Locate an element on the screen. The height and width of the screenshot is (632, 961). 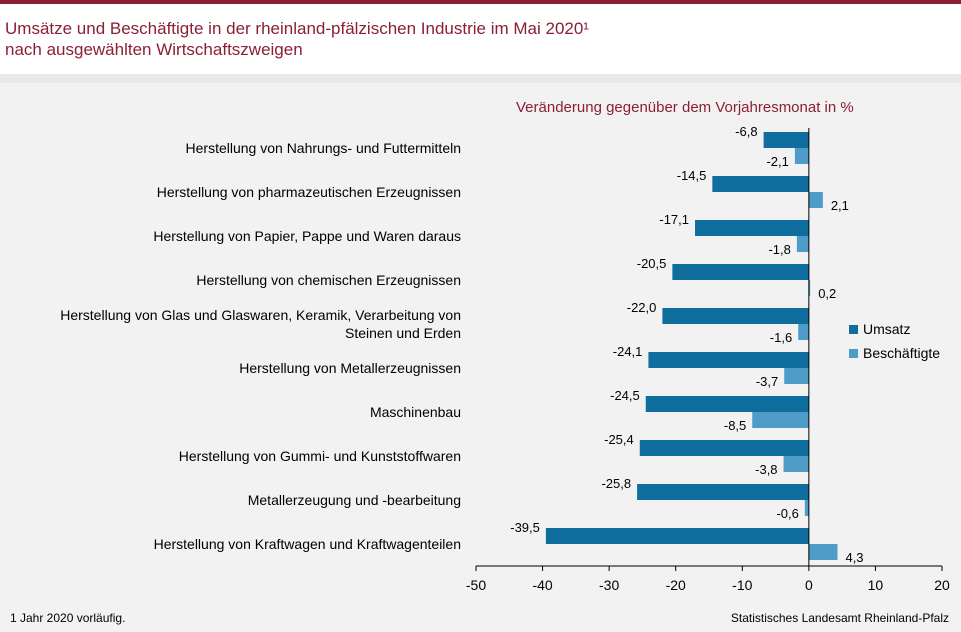
data-label-beschaeftigte: 4,3 is located at coordinates (854, 557).